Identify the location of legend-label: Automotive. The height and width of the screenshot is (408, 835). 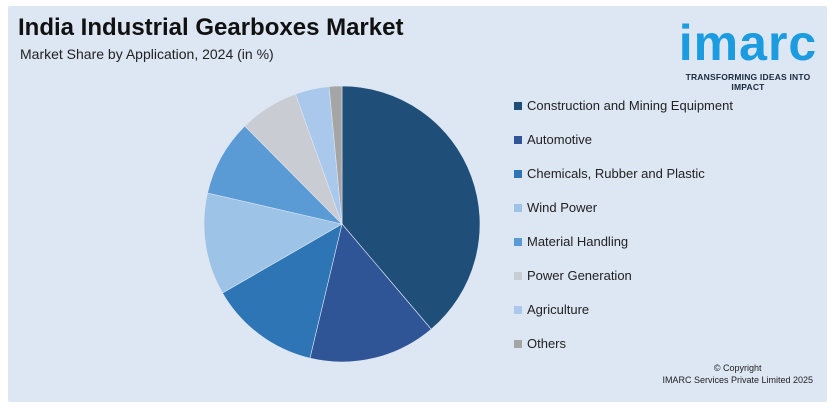
(560, 139).